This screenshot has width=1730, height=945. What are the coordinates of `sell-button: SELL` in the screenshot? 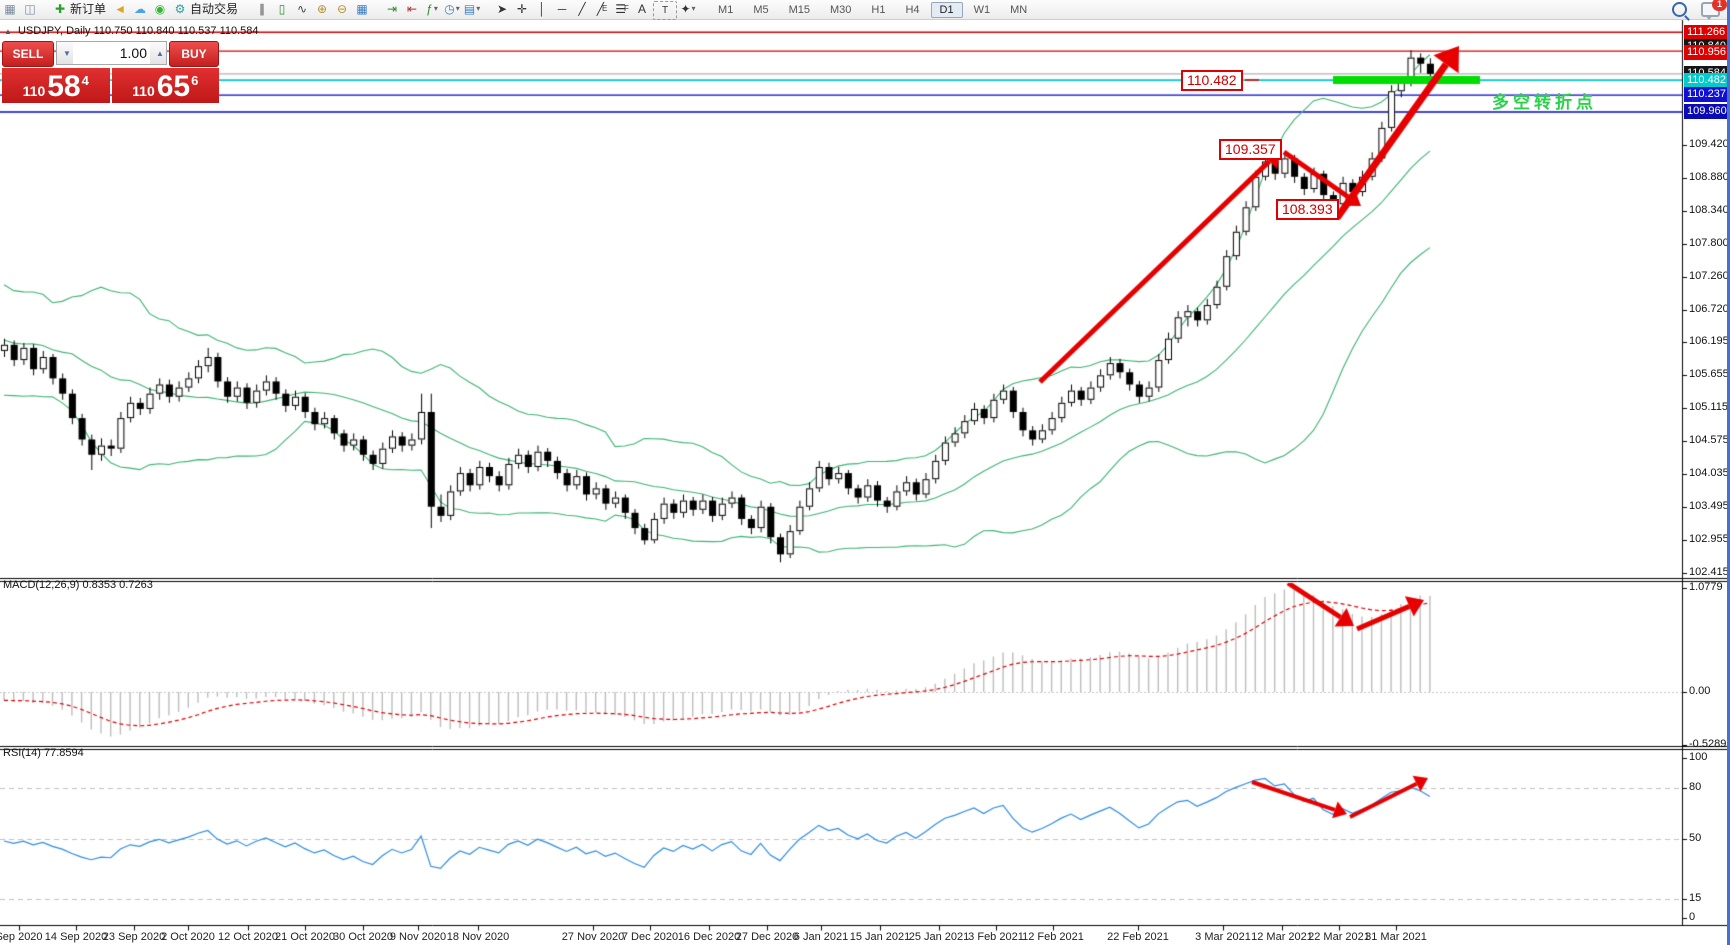 It's located at (28, 54).